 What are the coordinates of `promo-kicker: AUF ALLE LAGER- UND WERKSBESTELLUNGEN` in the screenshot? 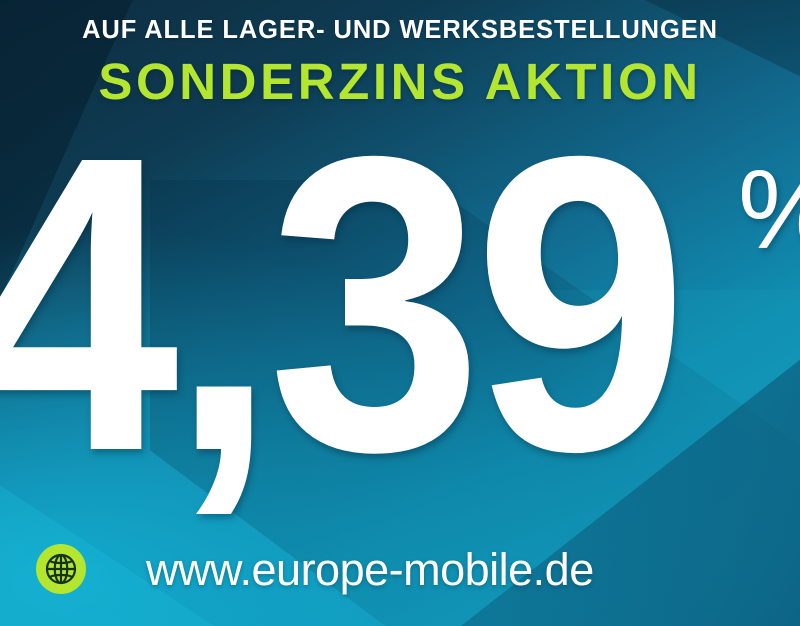 It's located at (400, 30).